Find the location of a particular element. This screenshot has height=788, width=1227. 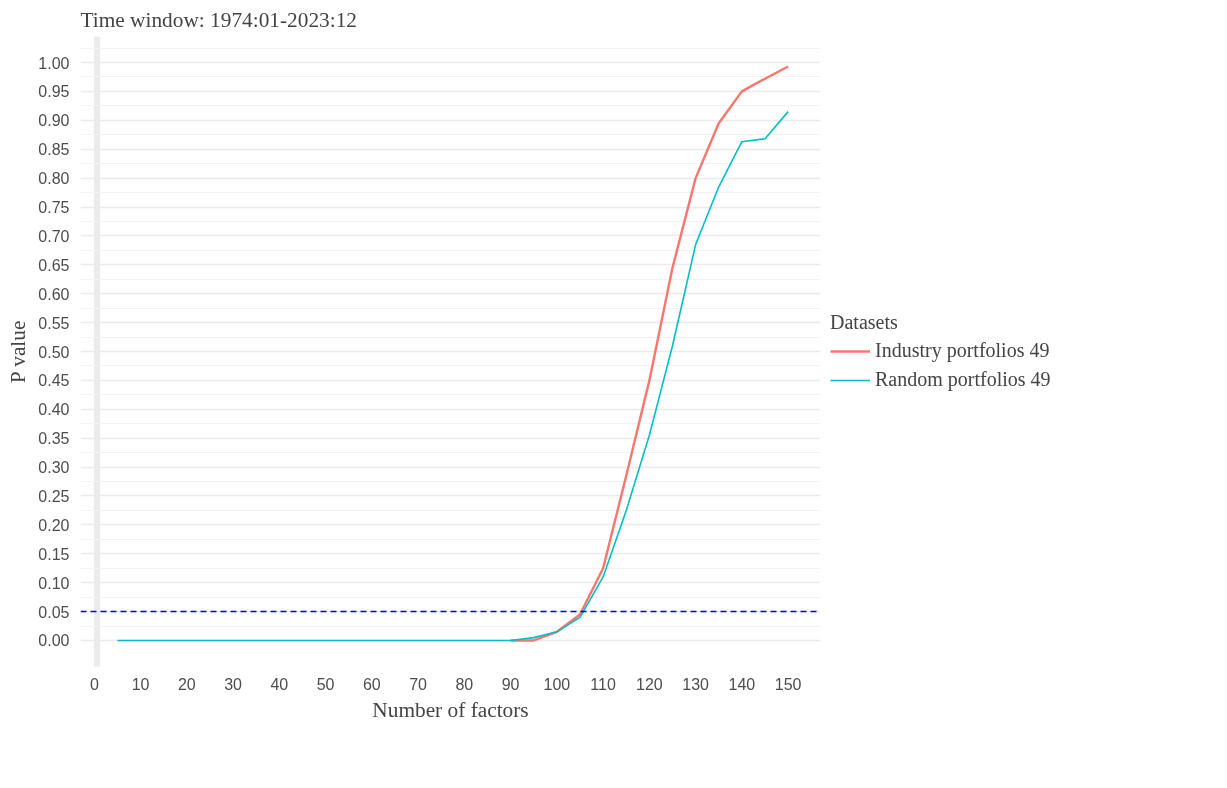

x-tick-label: 10 is located at coordinates (140, 684).